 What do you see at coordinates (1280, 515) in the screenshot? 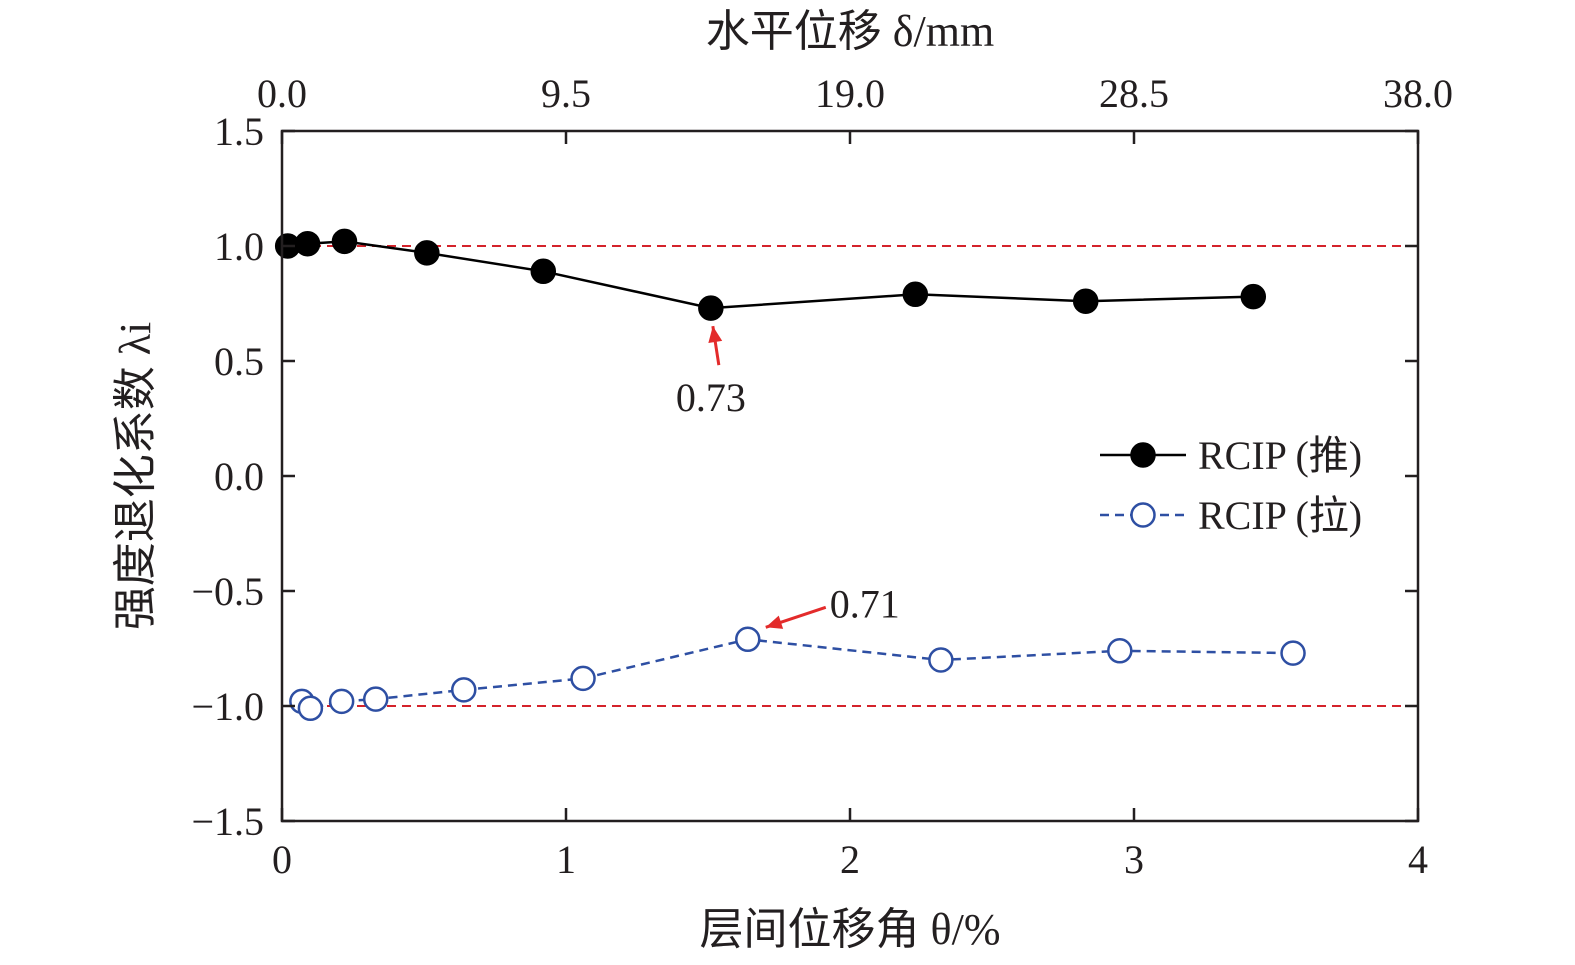
I see `legend-label-pull: RCIP (拉)` at bounding box center [1280, 515].